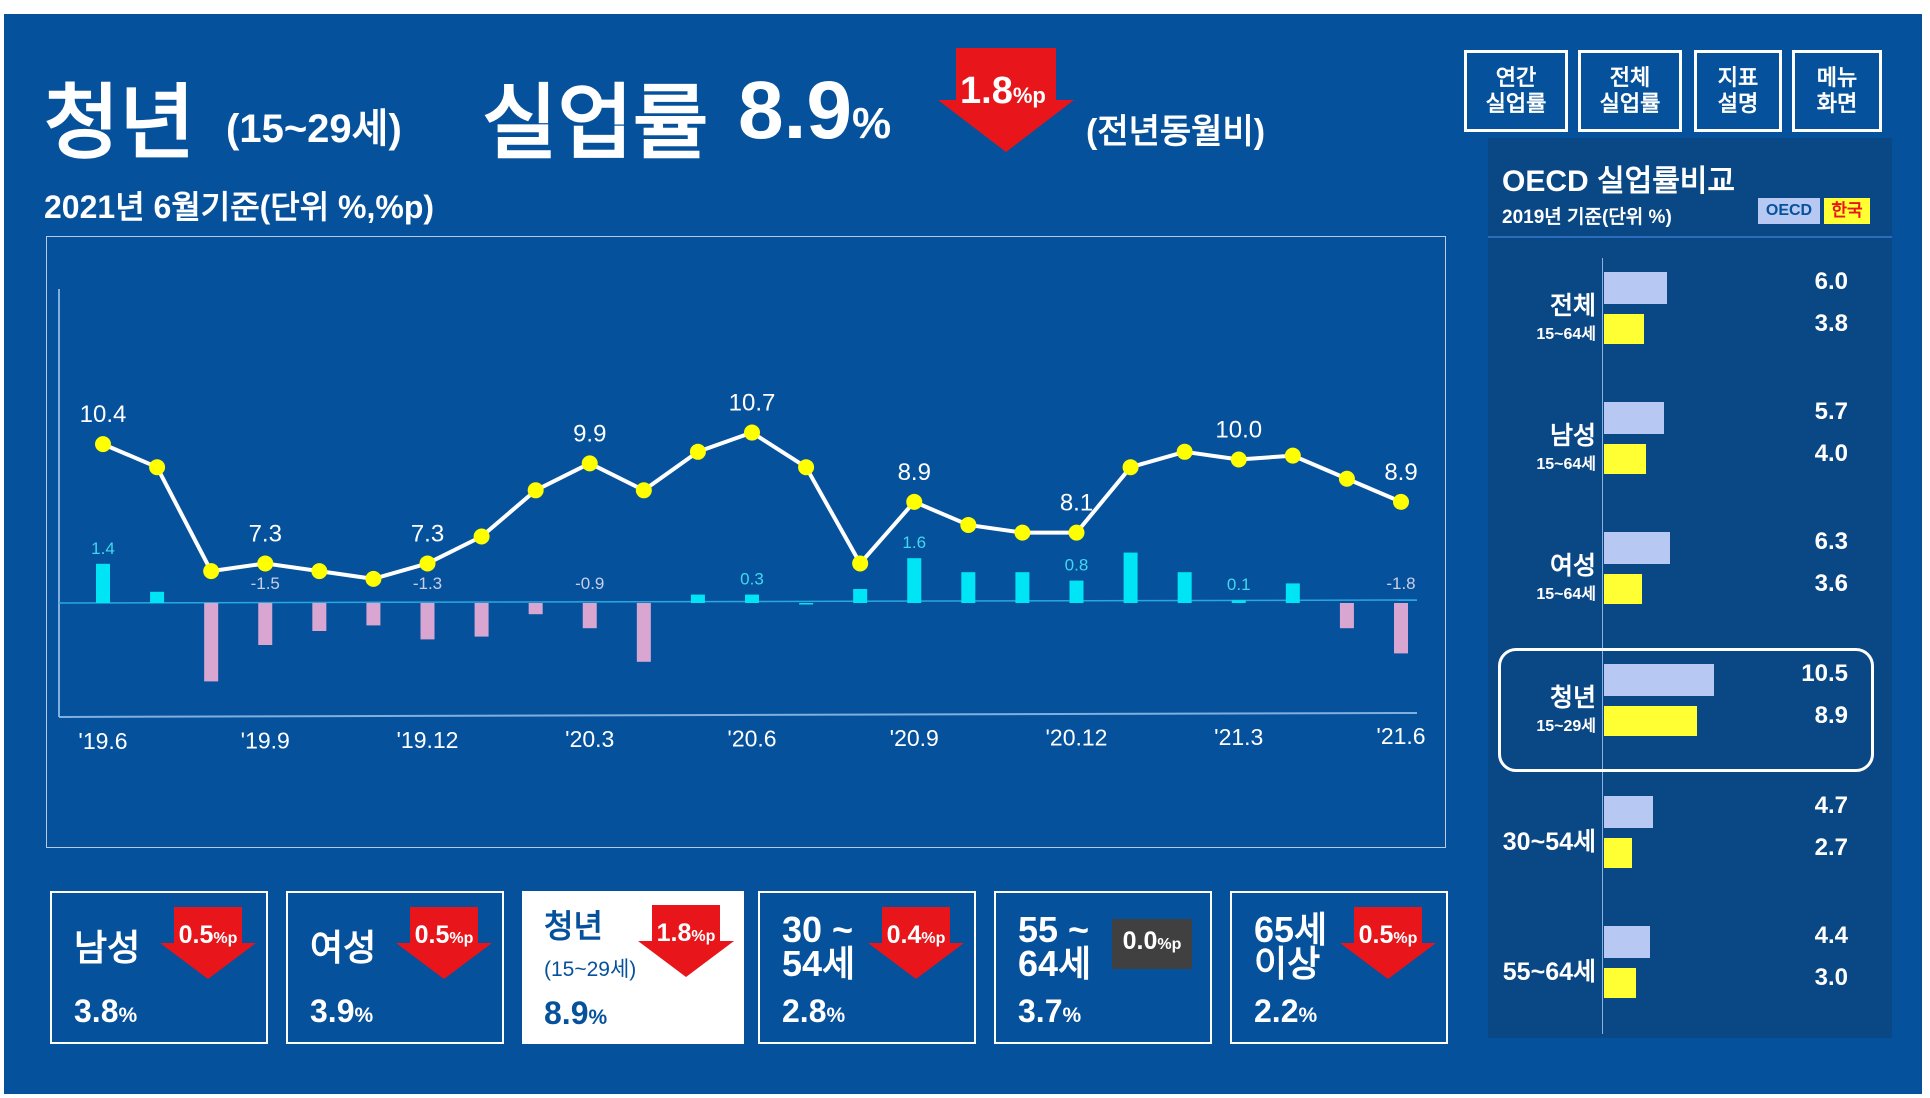  I want to click on badge-text: 0.5%p, so click(444, 935).